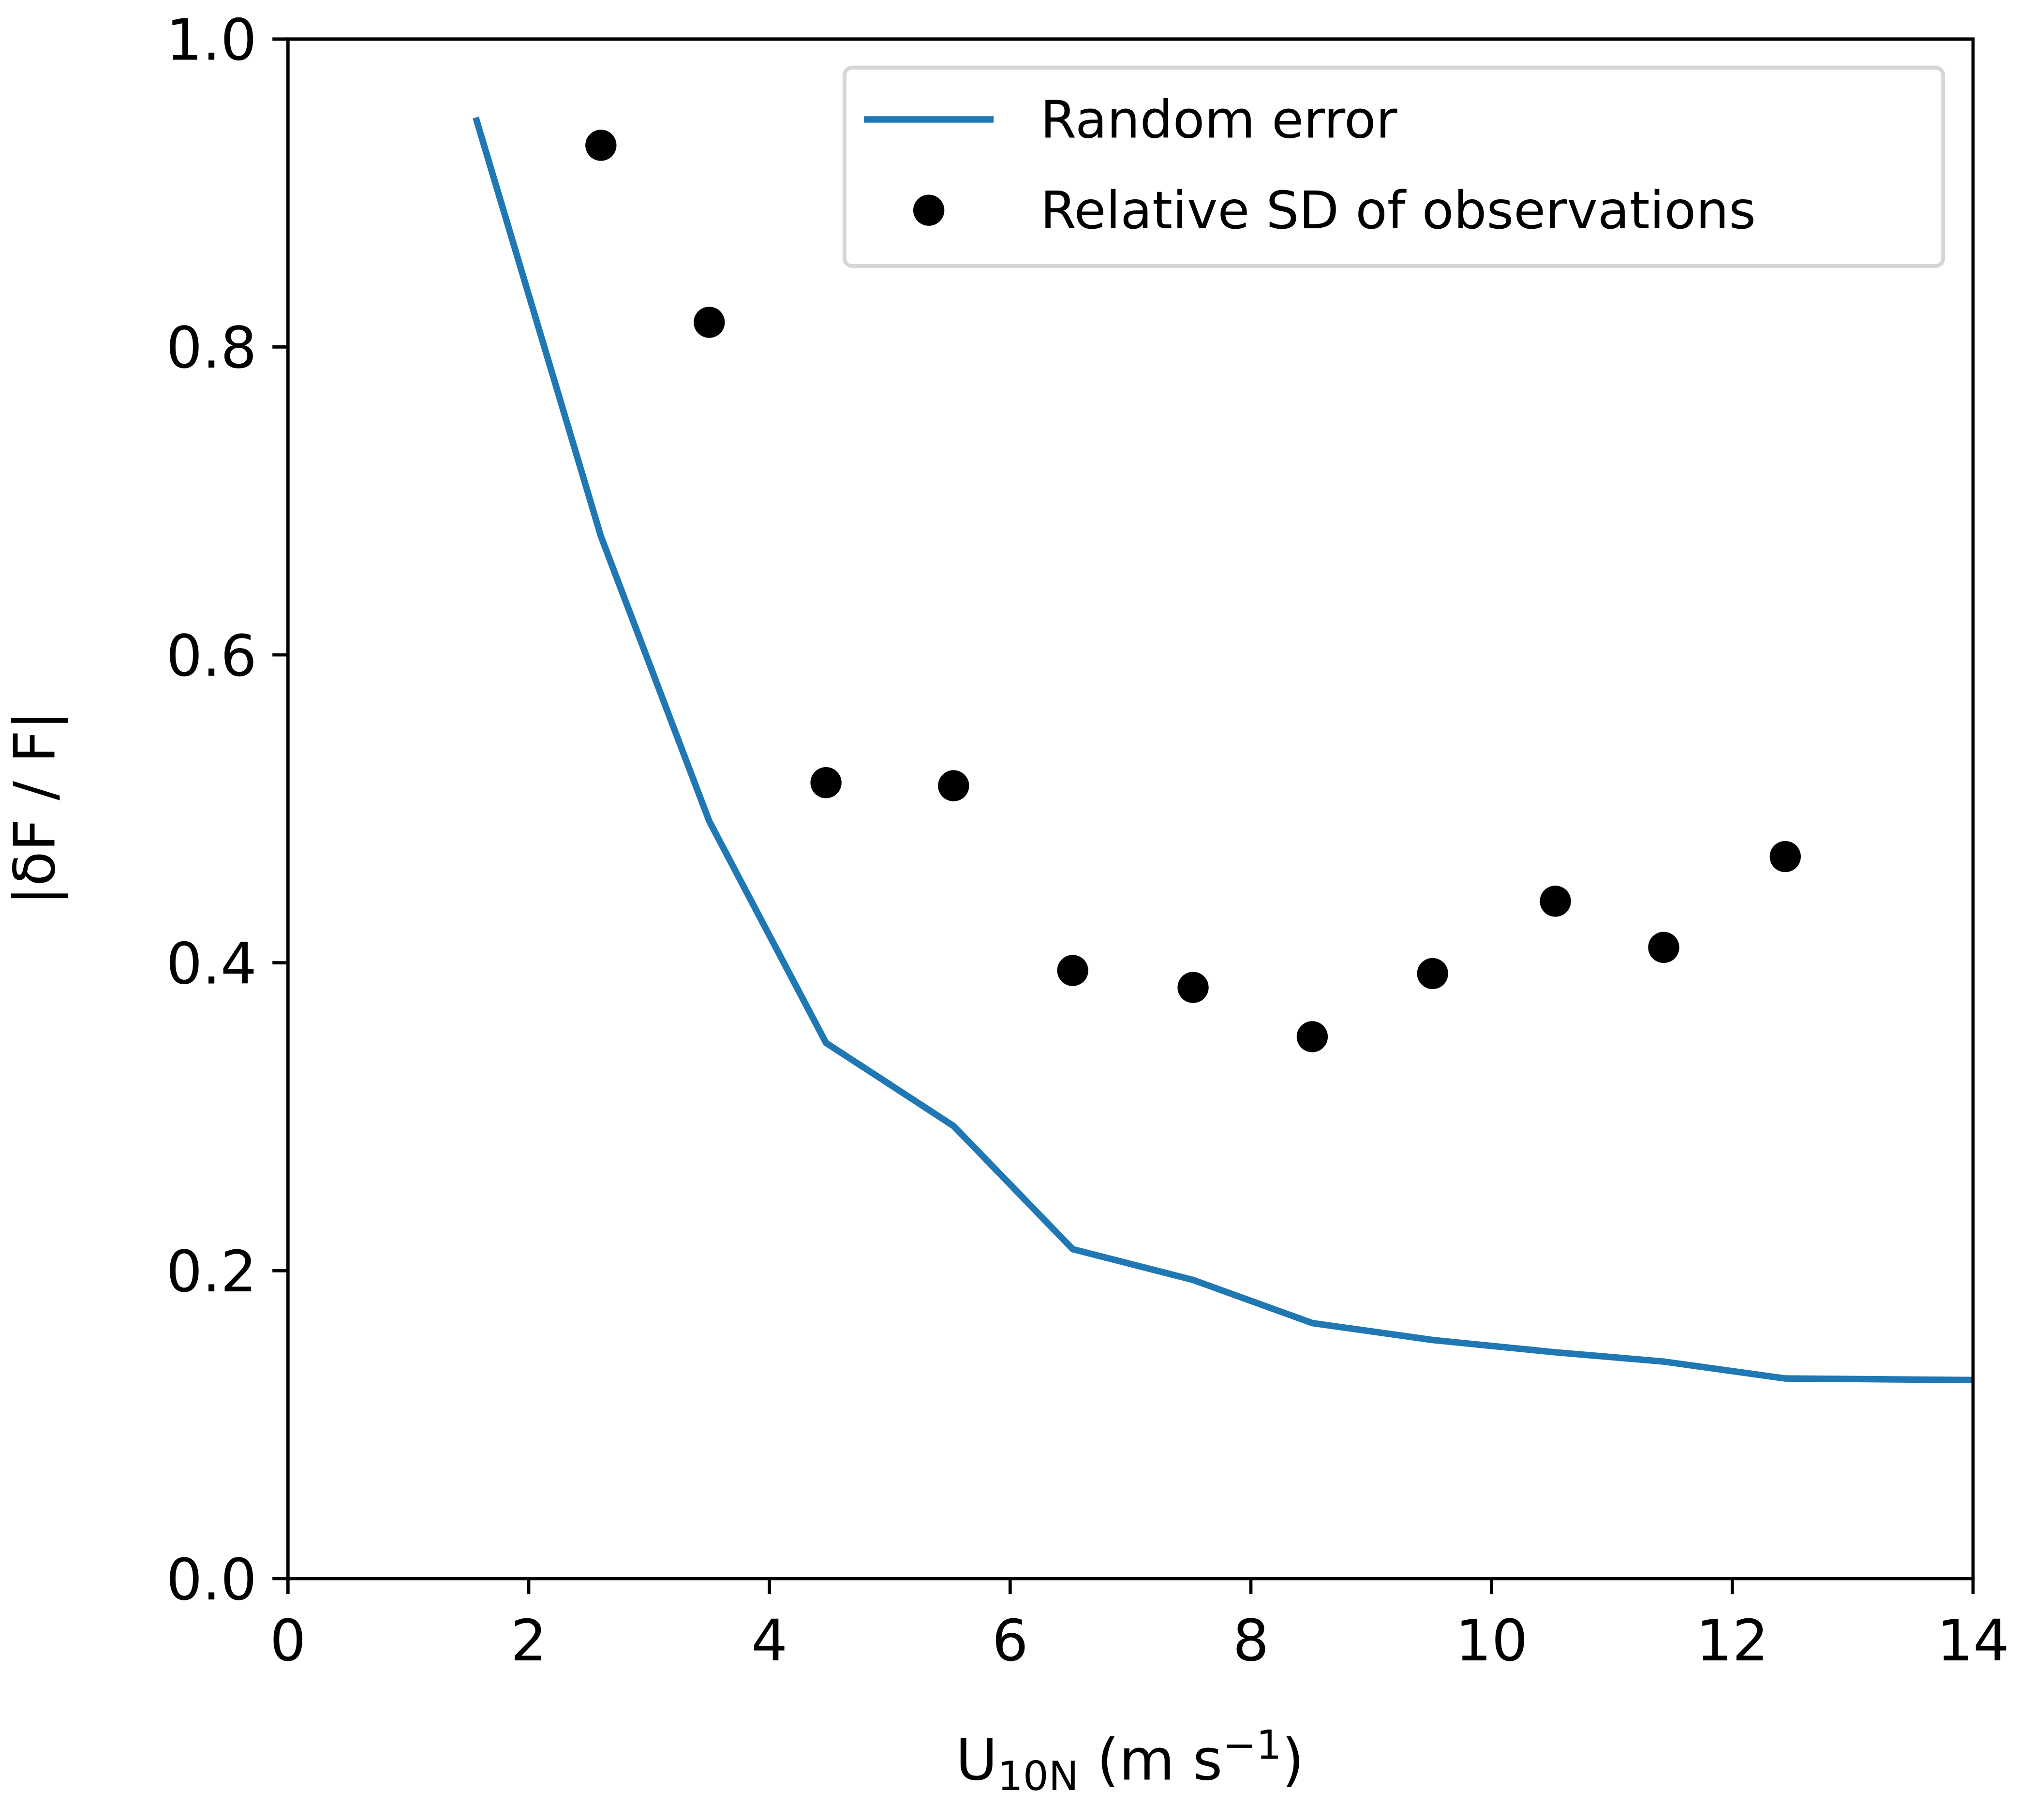  What do you see at coordinates (929, 210) in the screenshot?
I see `legend-dot-marker` at bounding box center [929, 210].